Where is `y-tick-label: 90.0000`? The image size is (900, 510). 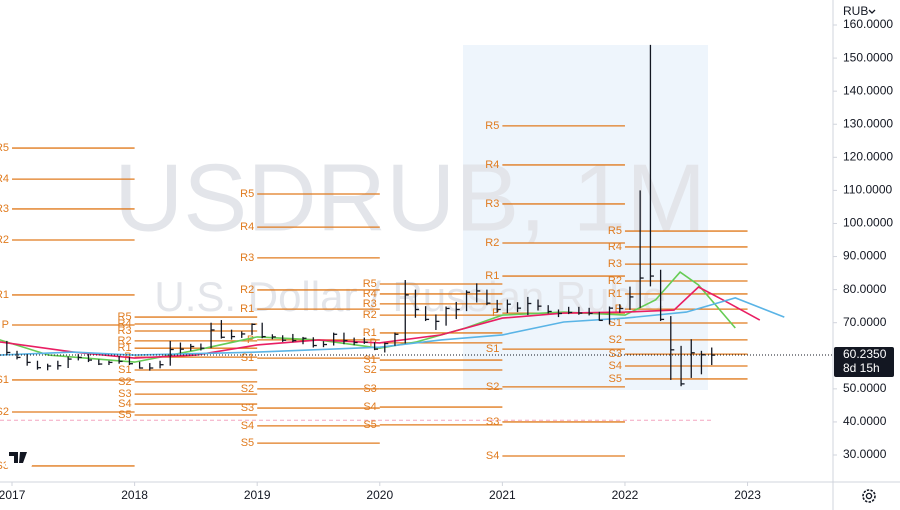
y-tick-label: 90.0000 is located at coordinates (865, 256).